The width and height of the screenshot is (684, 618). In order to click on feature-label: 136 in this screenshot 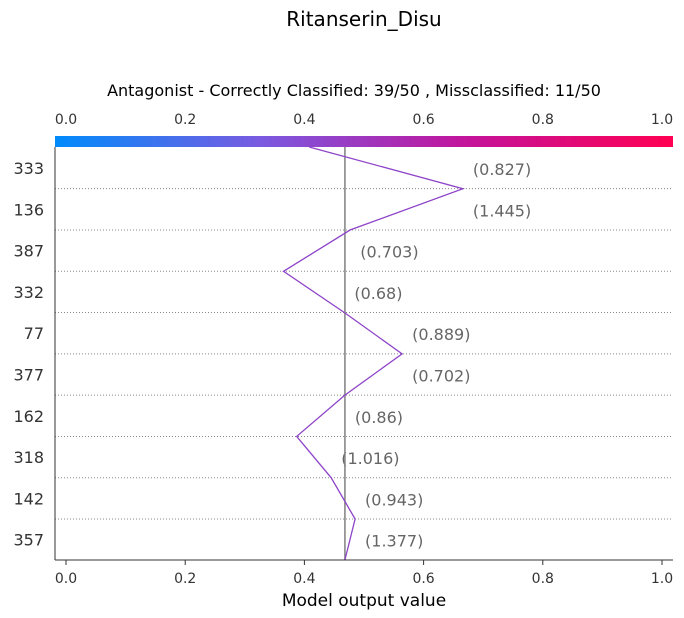, I will do `click(28, 209)`.